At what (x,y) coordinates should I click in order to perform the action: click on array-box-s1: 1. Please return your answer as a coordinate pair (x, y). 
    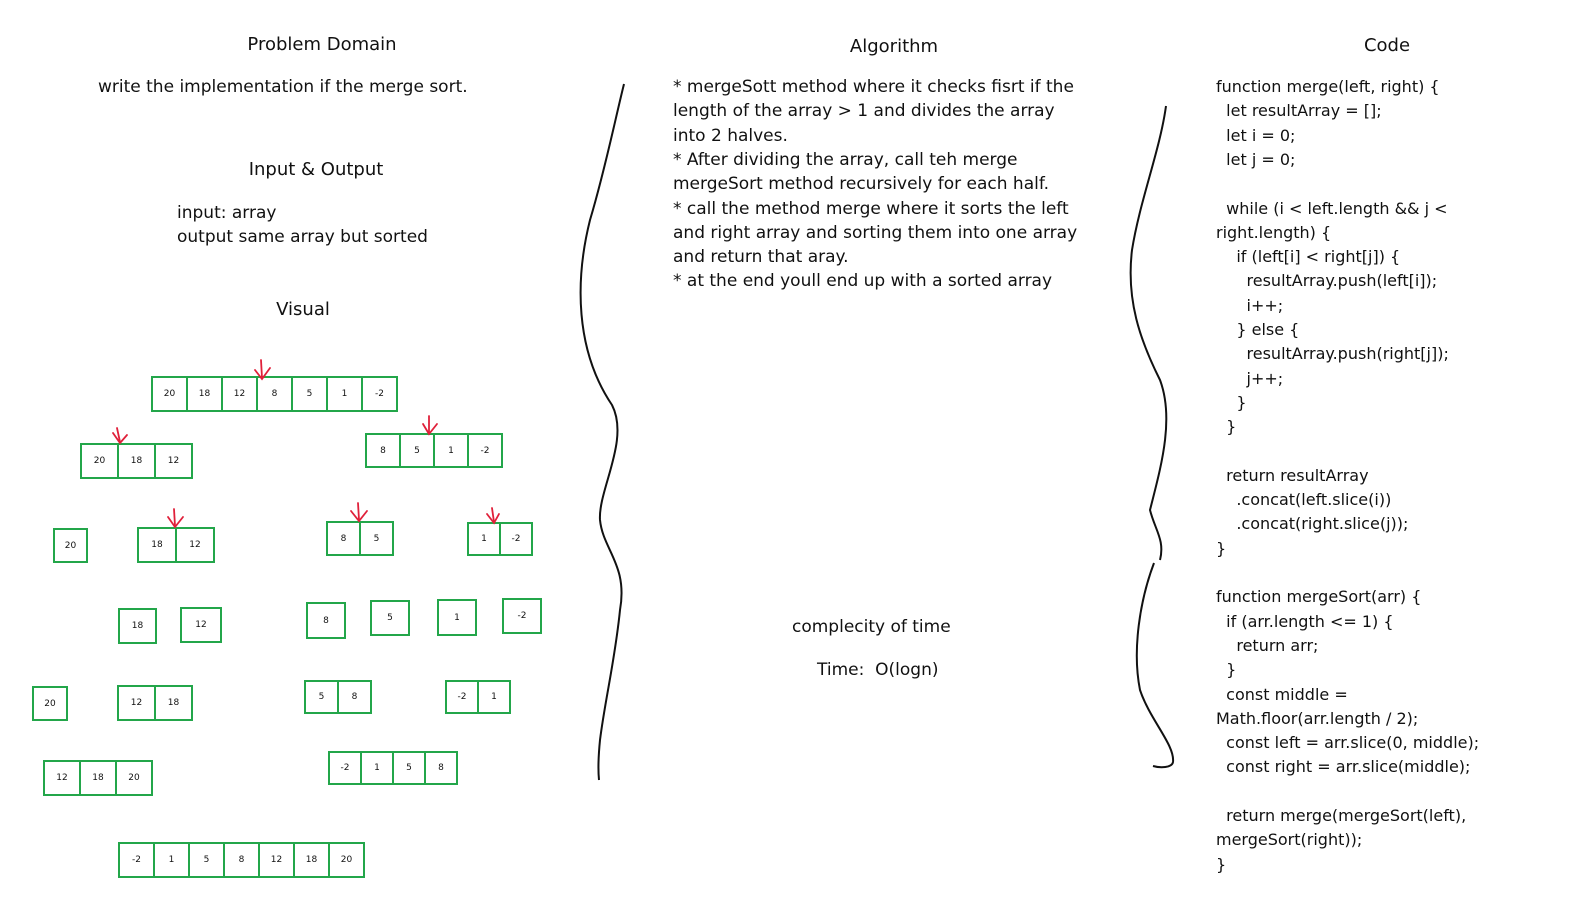
    Looking at the image, I should click on (457, 617).